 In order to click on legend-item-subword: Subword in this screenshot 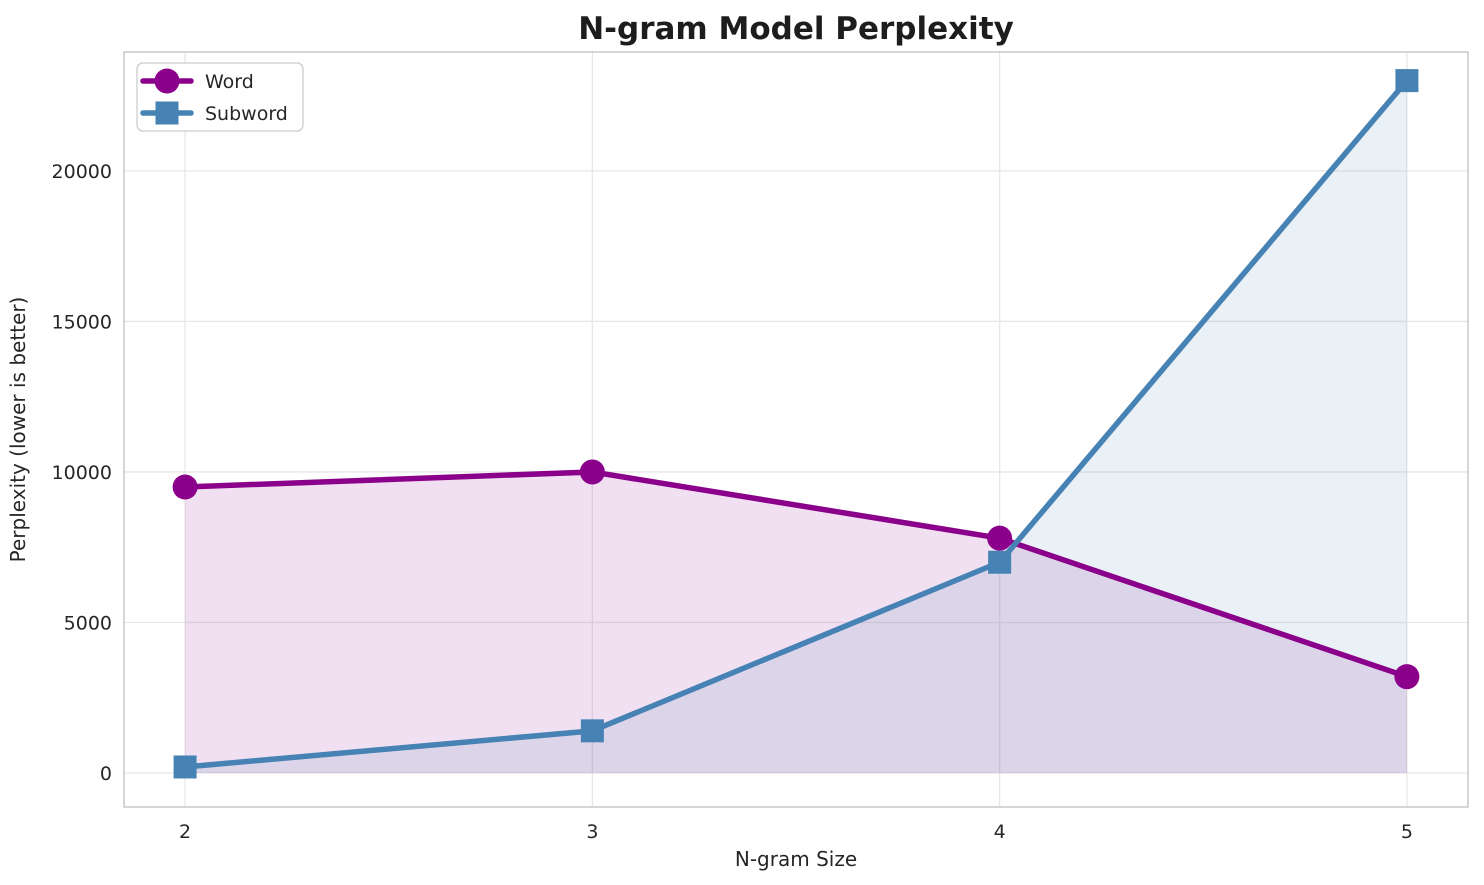, I will do `click(214, 113)`.